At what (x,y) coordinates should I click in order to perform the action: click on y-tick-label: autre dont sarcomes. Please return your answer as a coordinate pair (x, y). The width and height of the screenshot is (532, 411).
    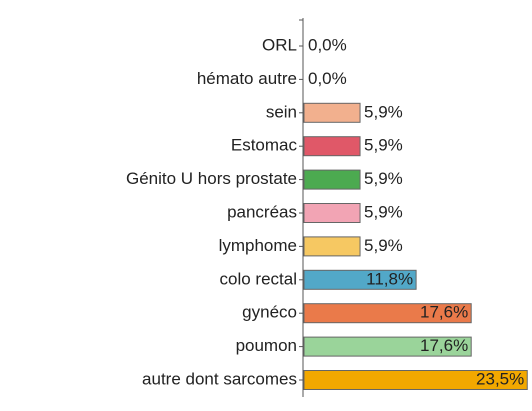
    Looking at the image, I should click on (219, 378).